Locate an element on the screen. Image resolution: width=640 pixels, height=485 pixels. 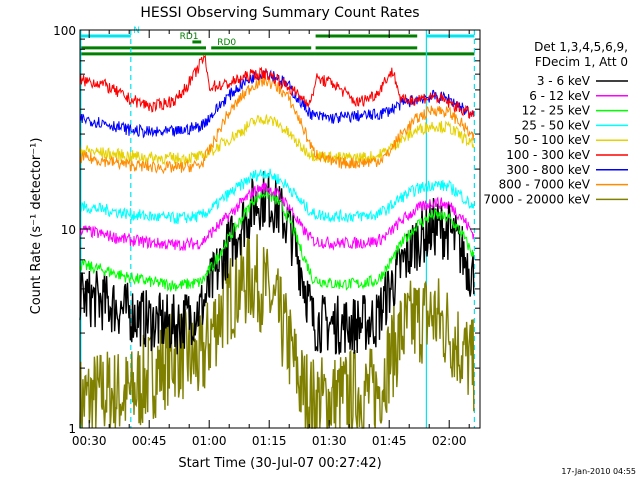
flag-label-N: N is located at coordinates (136, 31).